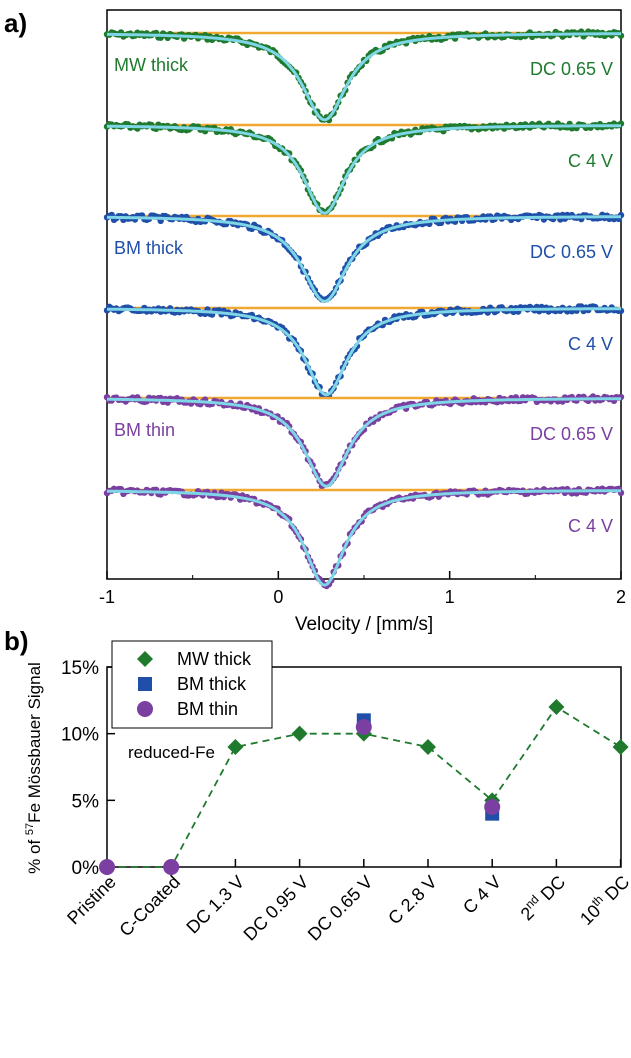  Describe the element at coordinates (16, 641) in the screenshot. I see `panel-b-label: b)` at that location.